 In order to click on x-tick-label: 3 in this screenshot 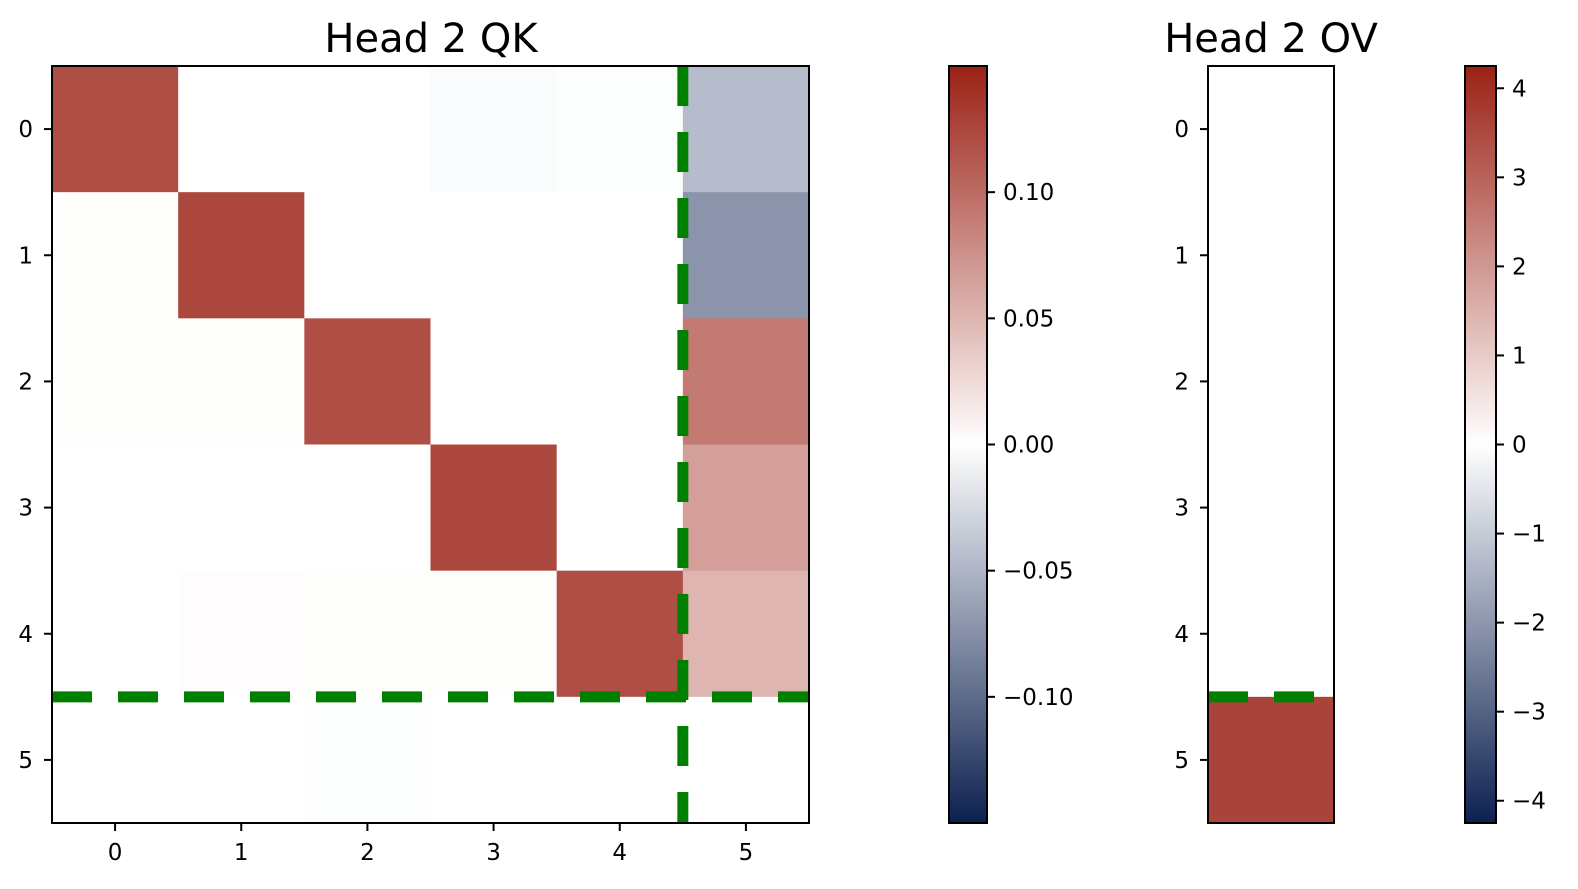, I will do `click(493, 853)`.